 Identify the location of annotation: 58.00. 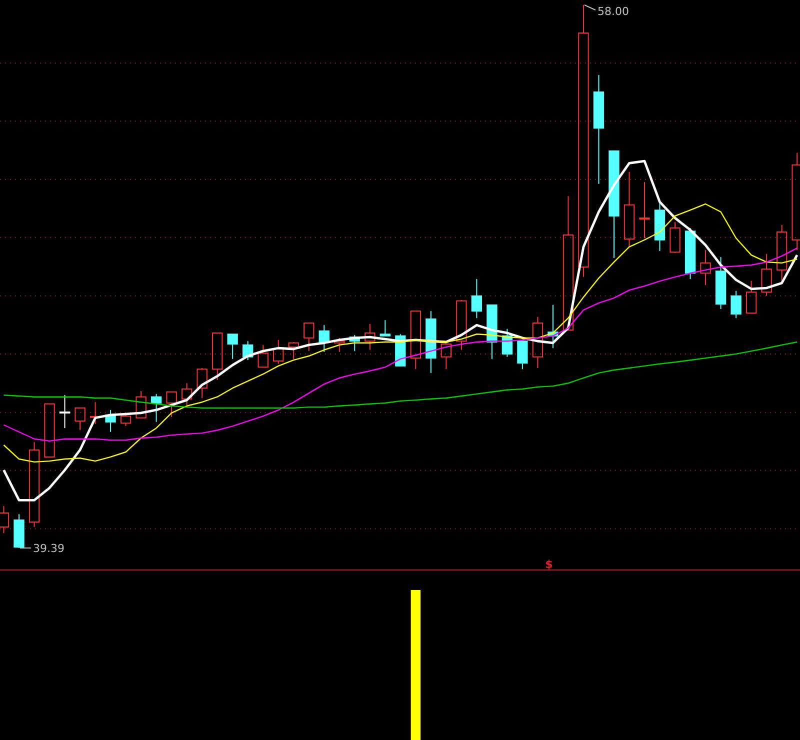
(613, 11).